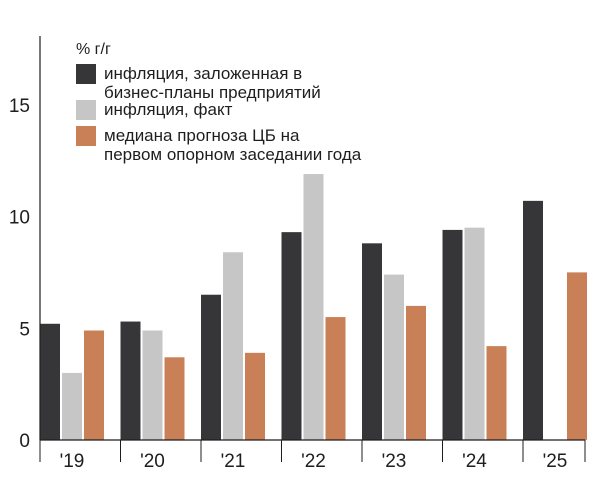 This screenshot has width=607, height=501. Describe the element at coordinates (394, 461) in the screenshot. I see `x-tick-label: '23` at that location.